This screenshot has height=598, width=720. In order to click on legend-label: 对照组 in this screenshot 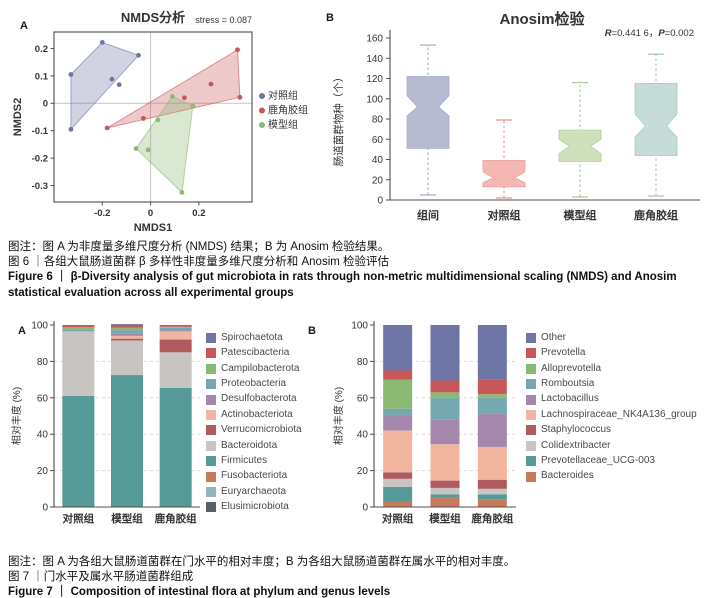, I will do `click(283, 95)`.